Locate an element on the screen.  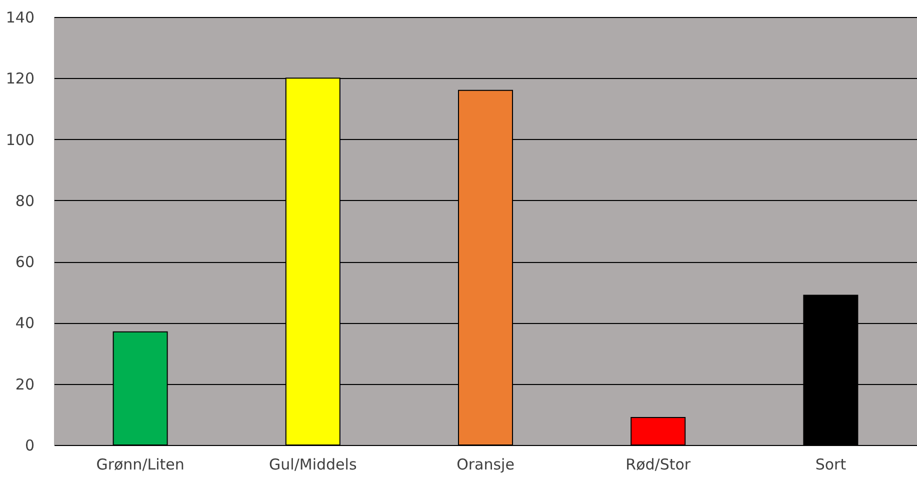
y-tick-label: 120 is located at coordinates (20, 79).